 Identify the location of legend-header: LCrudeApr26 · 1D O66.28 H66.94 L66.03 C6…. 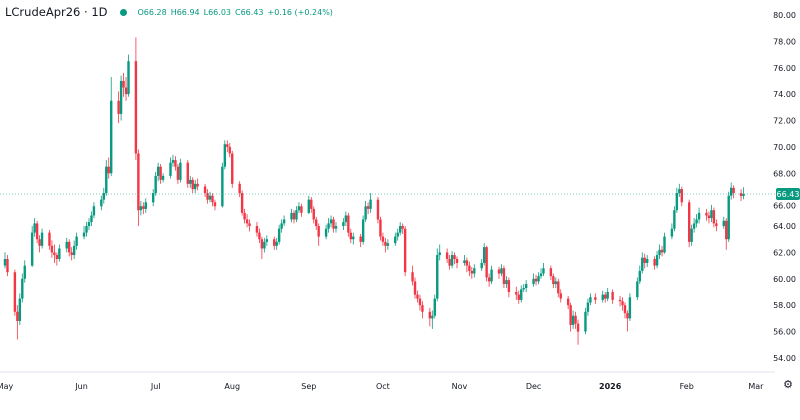
(171, 12).